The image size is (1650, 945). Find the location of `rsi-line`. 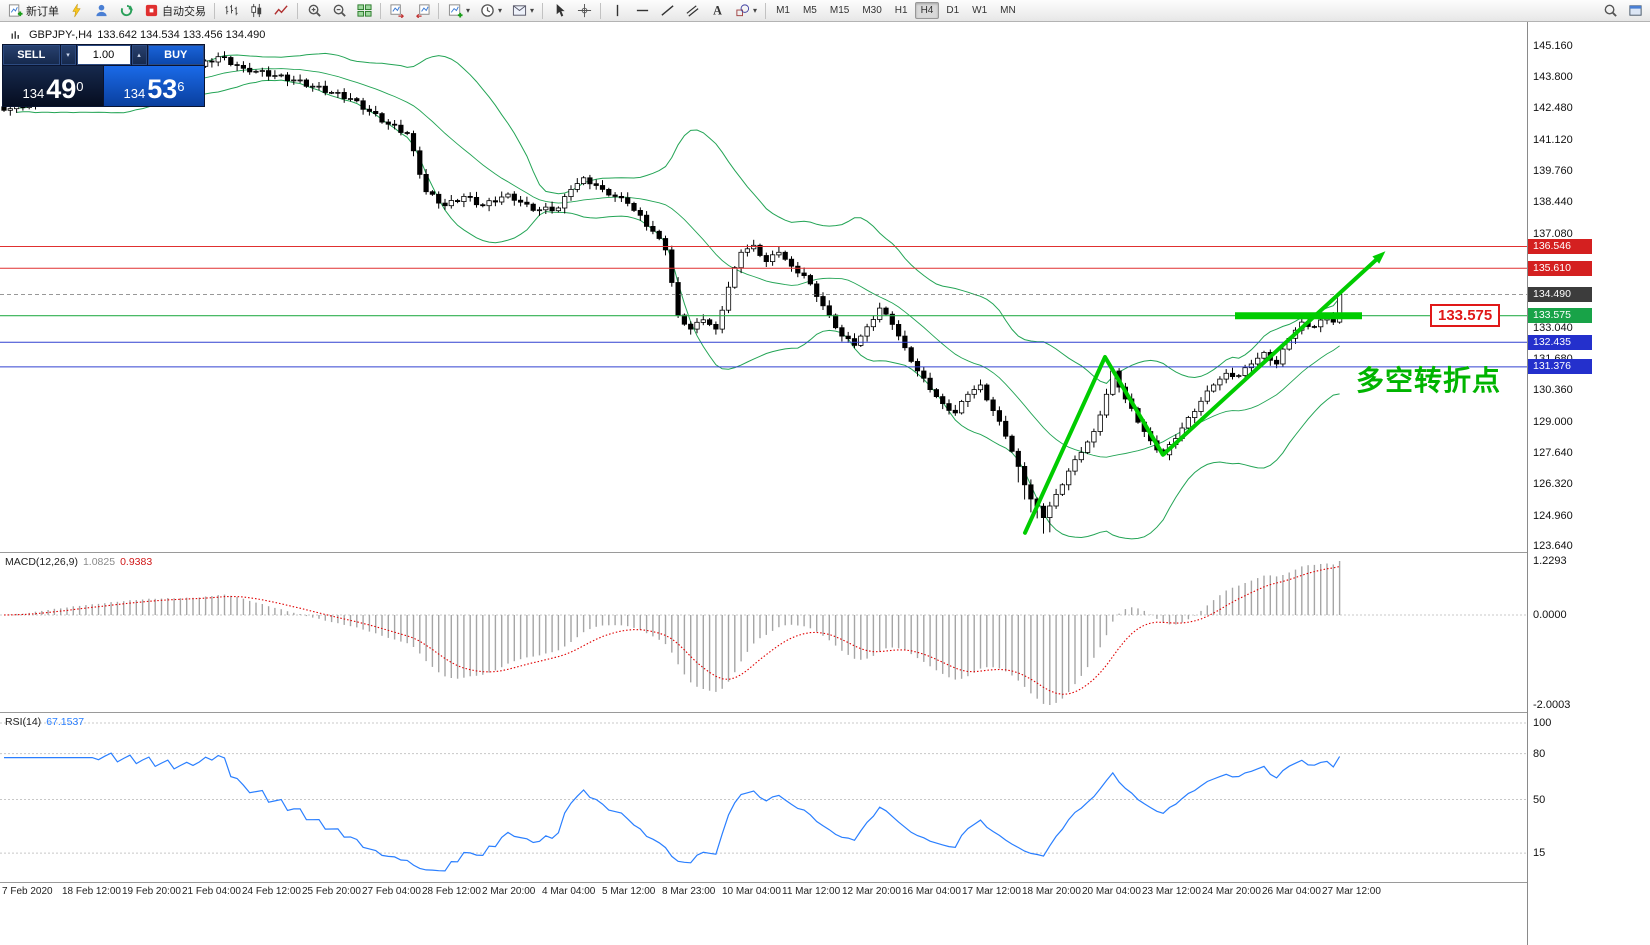

rsi-line is located at coordinates (672, 812).